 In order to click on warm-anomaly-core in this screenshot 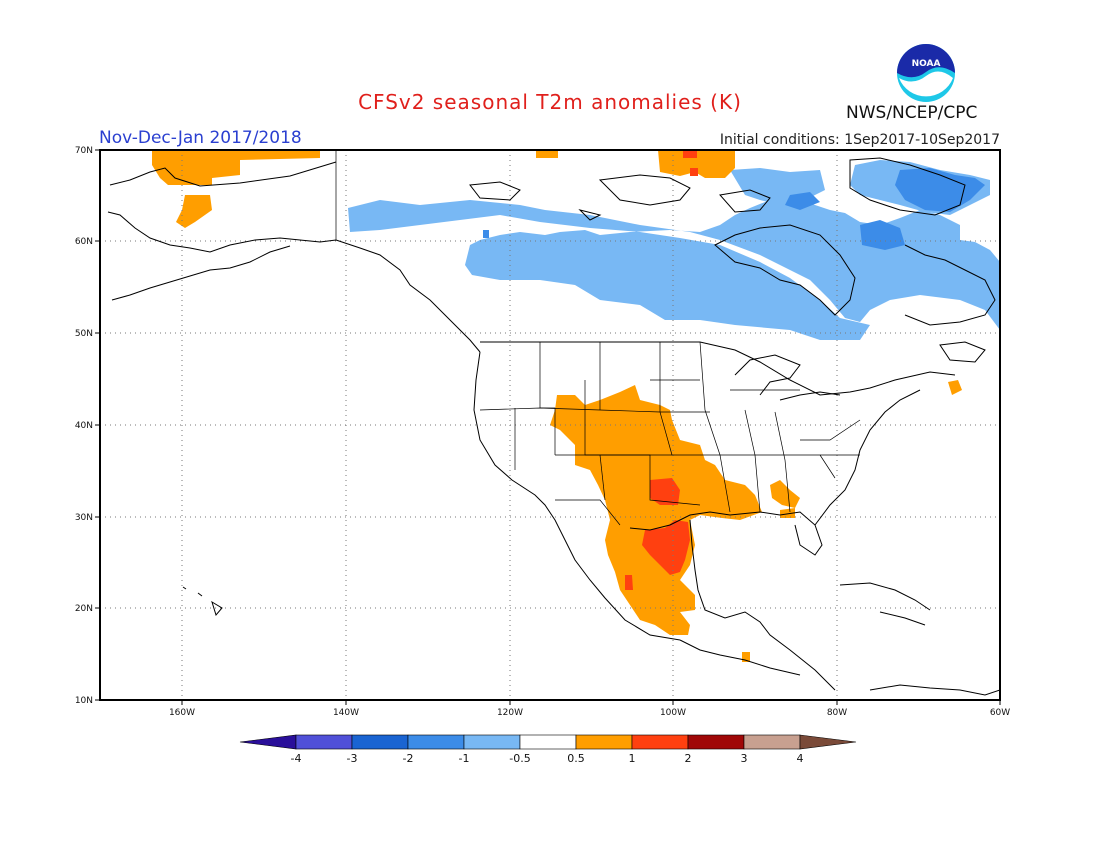, I will do `click(661, 370)`.